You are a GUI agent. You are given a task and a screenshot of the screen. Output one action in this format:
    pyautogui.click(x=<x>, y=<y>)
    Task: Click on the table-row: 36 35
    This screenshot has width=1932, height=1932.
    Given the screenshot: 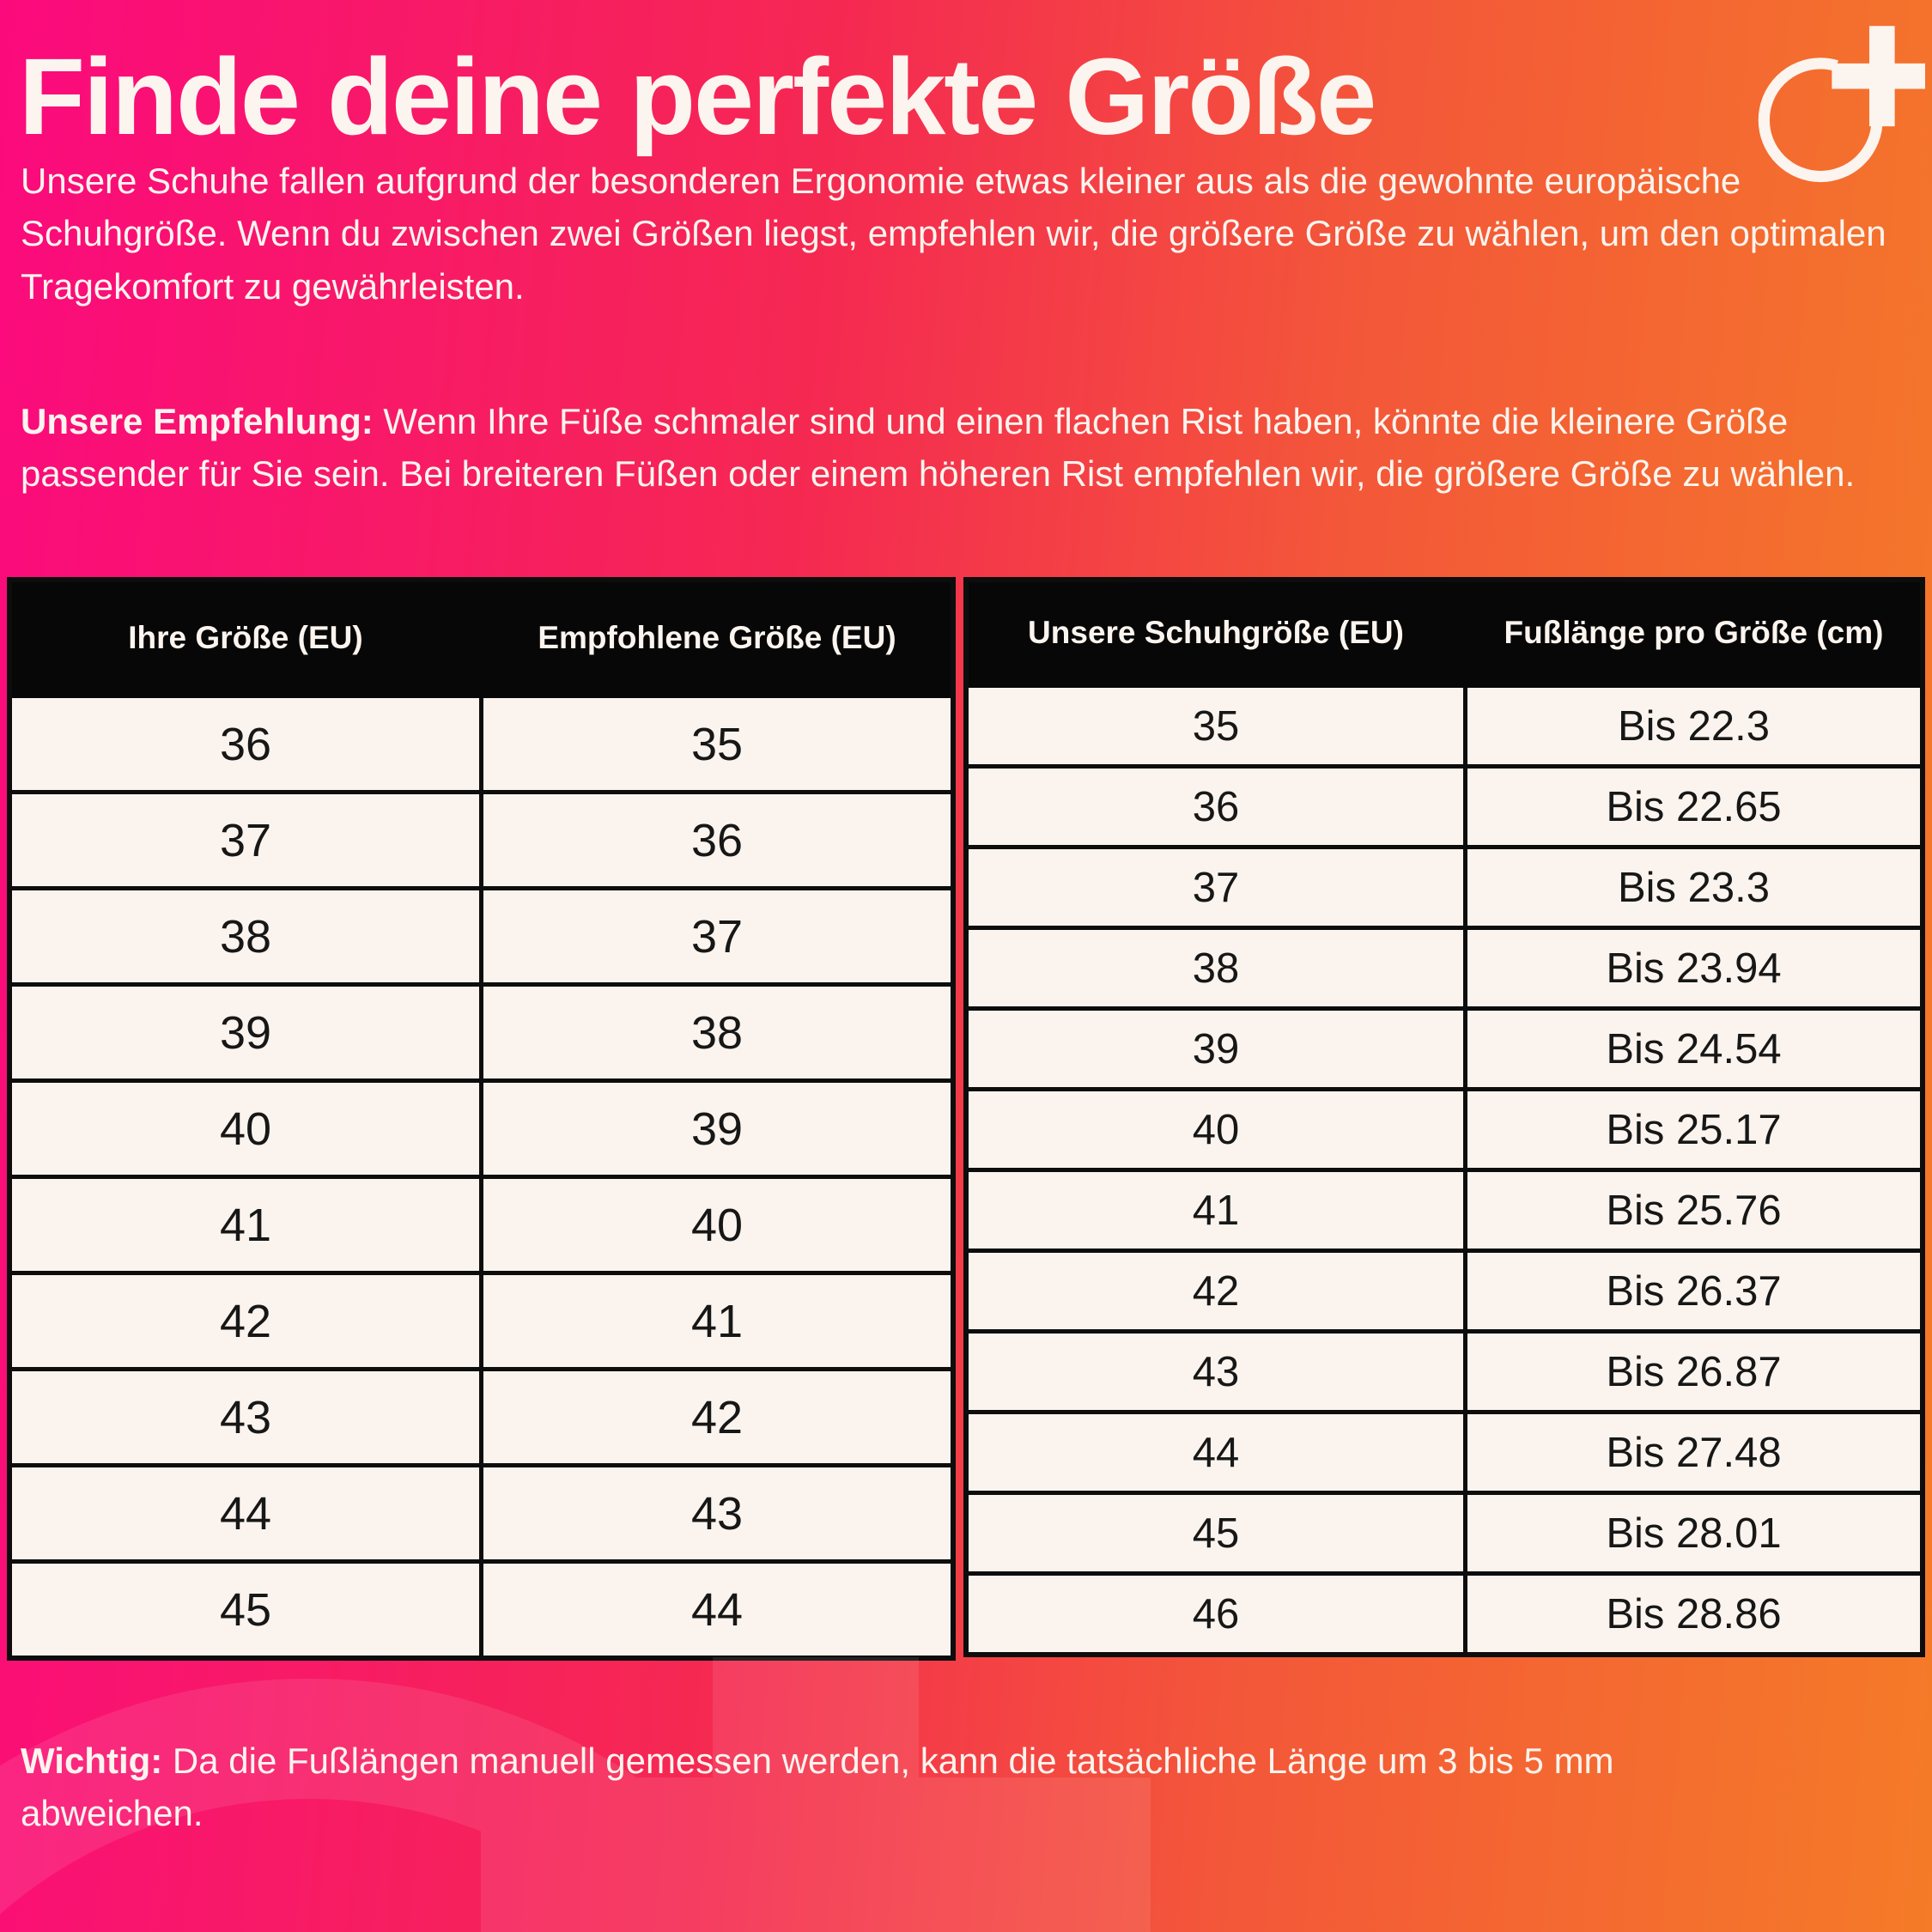 What is the action you would take?
    pyautogui.click(x=481, y=744)
    